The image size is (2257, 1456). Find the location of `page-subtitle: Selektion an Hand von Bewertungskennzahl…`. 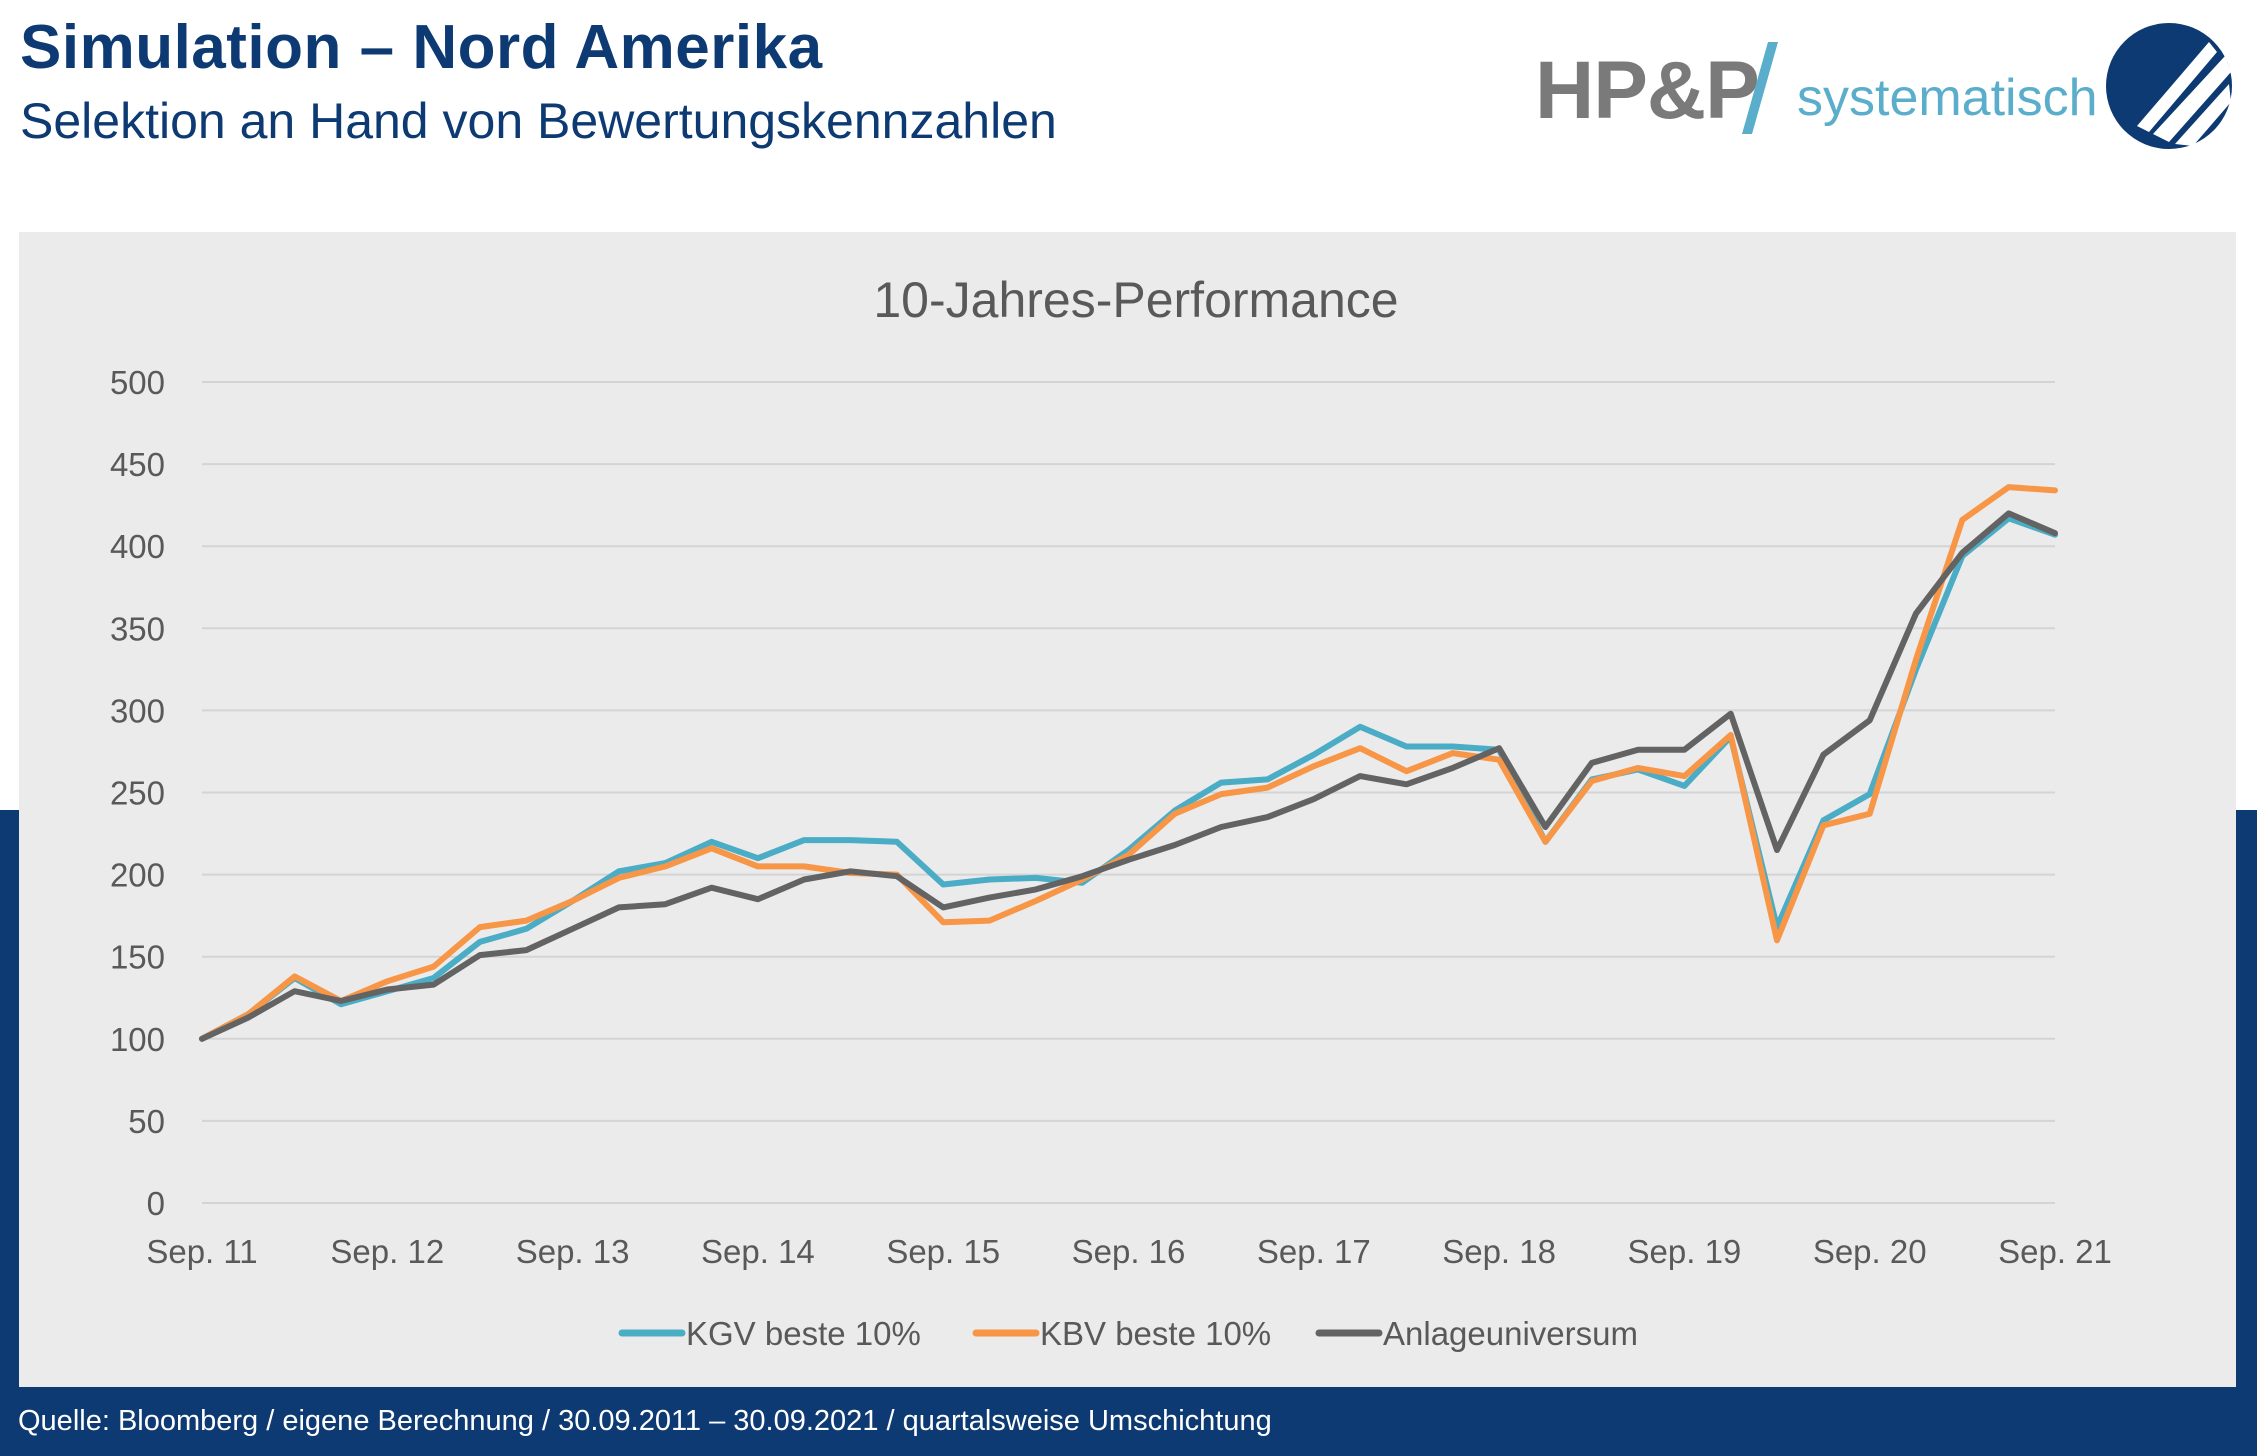

page-subtitle: Selektion an Hand von Bewertungskennzahl… is located at coordinates (538, 121).